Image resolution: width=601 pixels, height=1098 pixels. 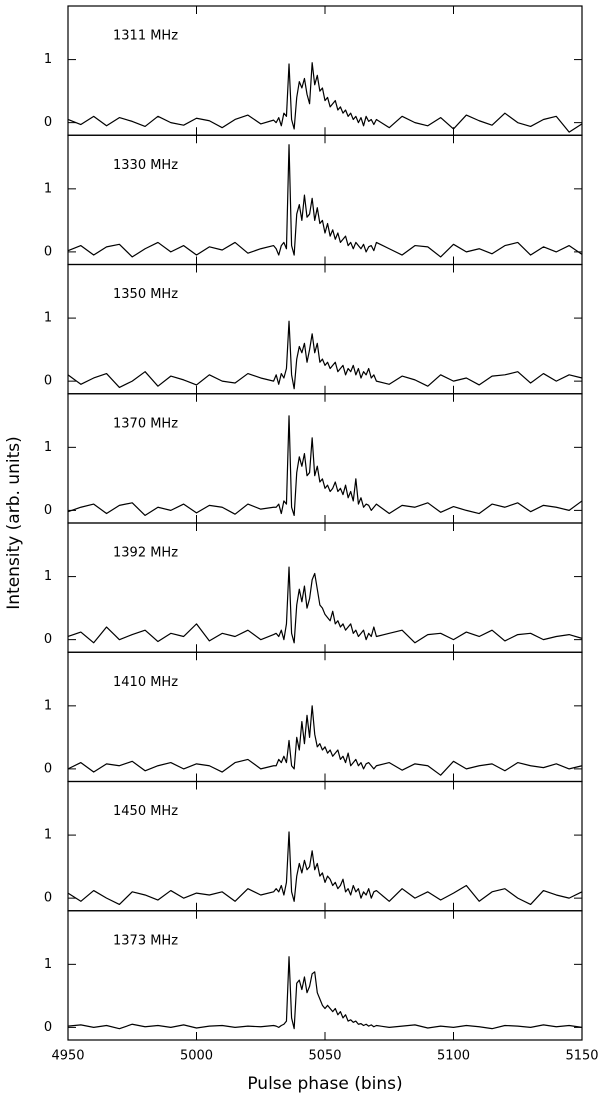 I want to click on x-tick-label: 5050, so click(x=324, y=1056).